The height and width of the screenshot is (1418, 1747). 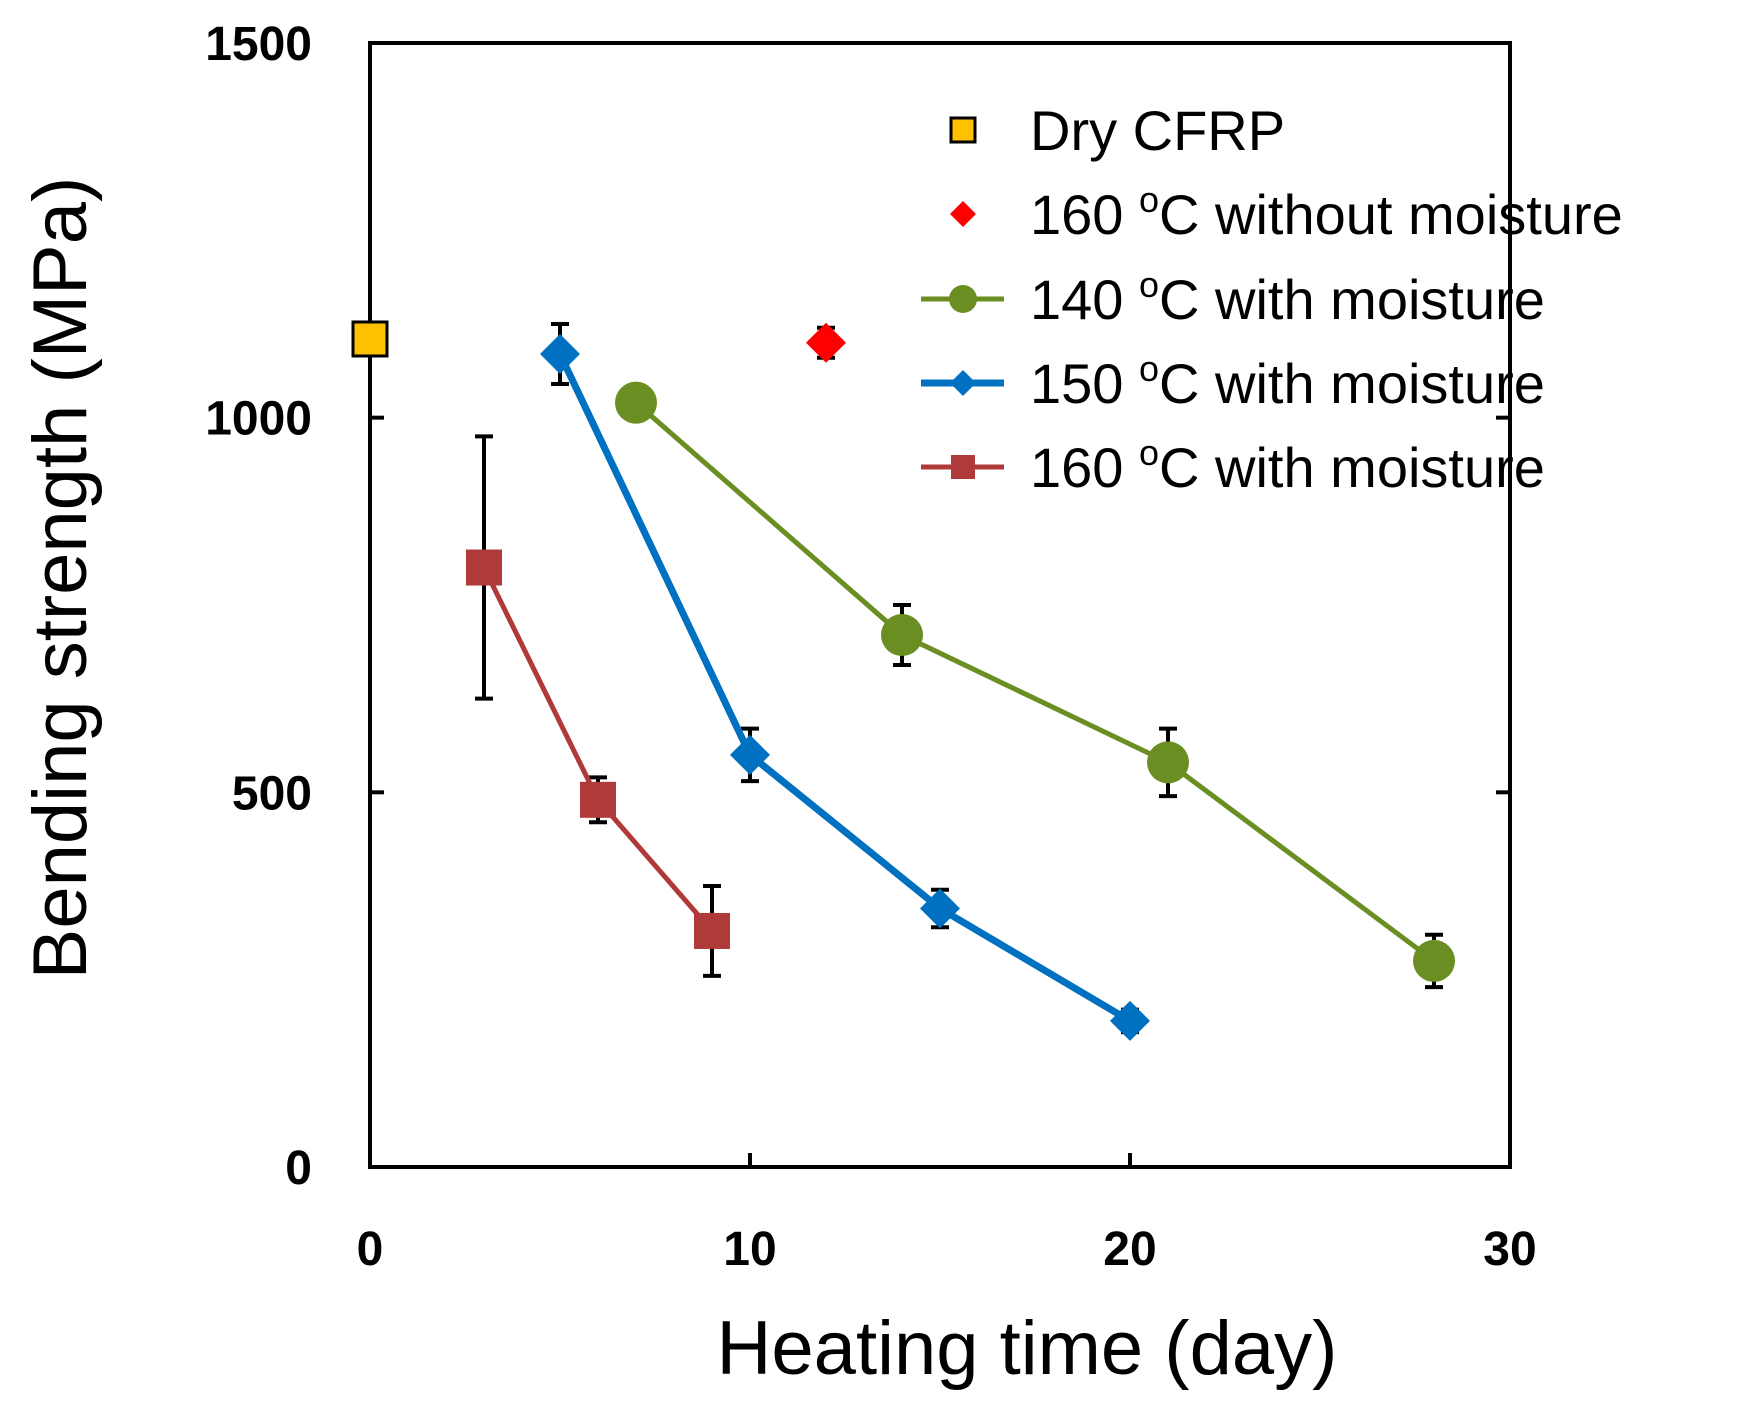 I want to click on legend-label-post: C without moisture, so click(x=1391, y=214).